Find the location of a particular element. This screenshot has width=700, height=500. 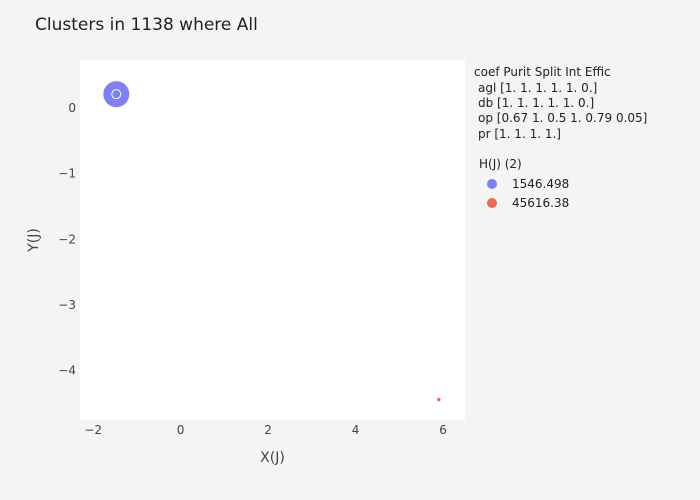

x-axis-title: X(J) is located at coordinates (272, 458).